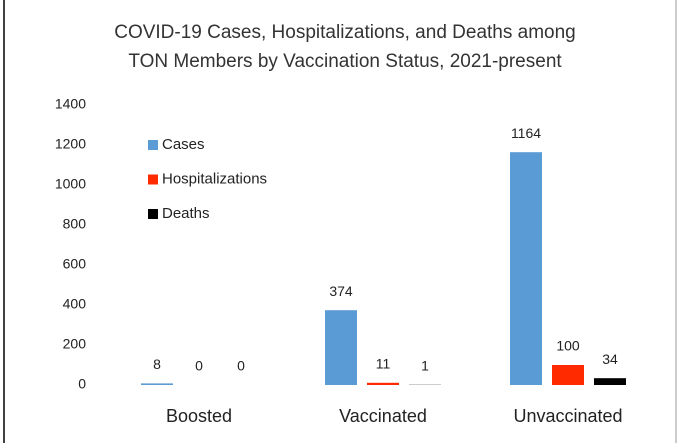 This screenshot has width=683, height=443. I want to click on data-label: 34, so click(610, 359).